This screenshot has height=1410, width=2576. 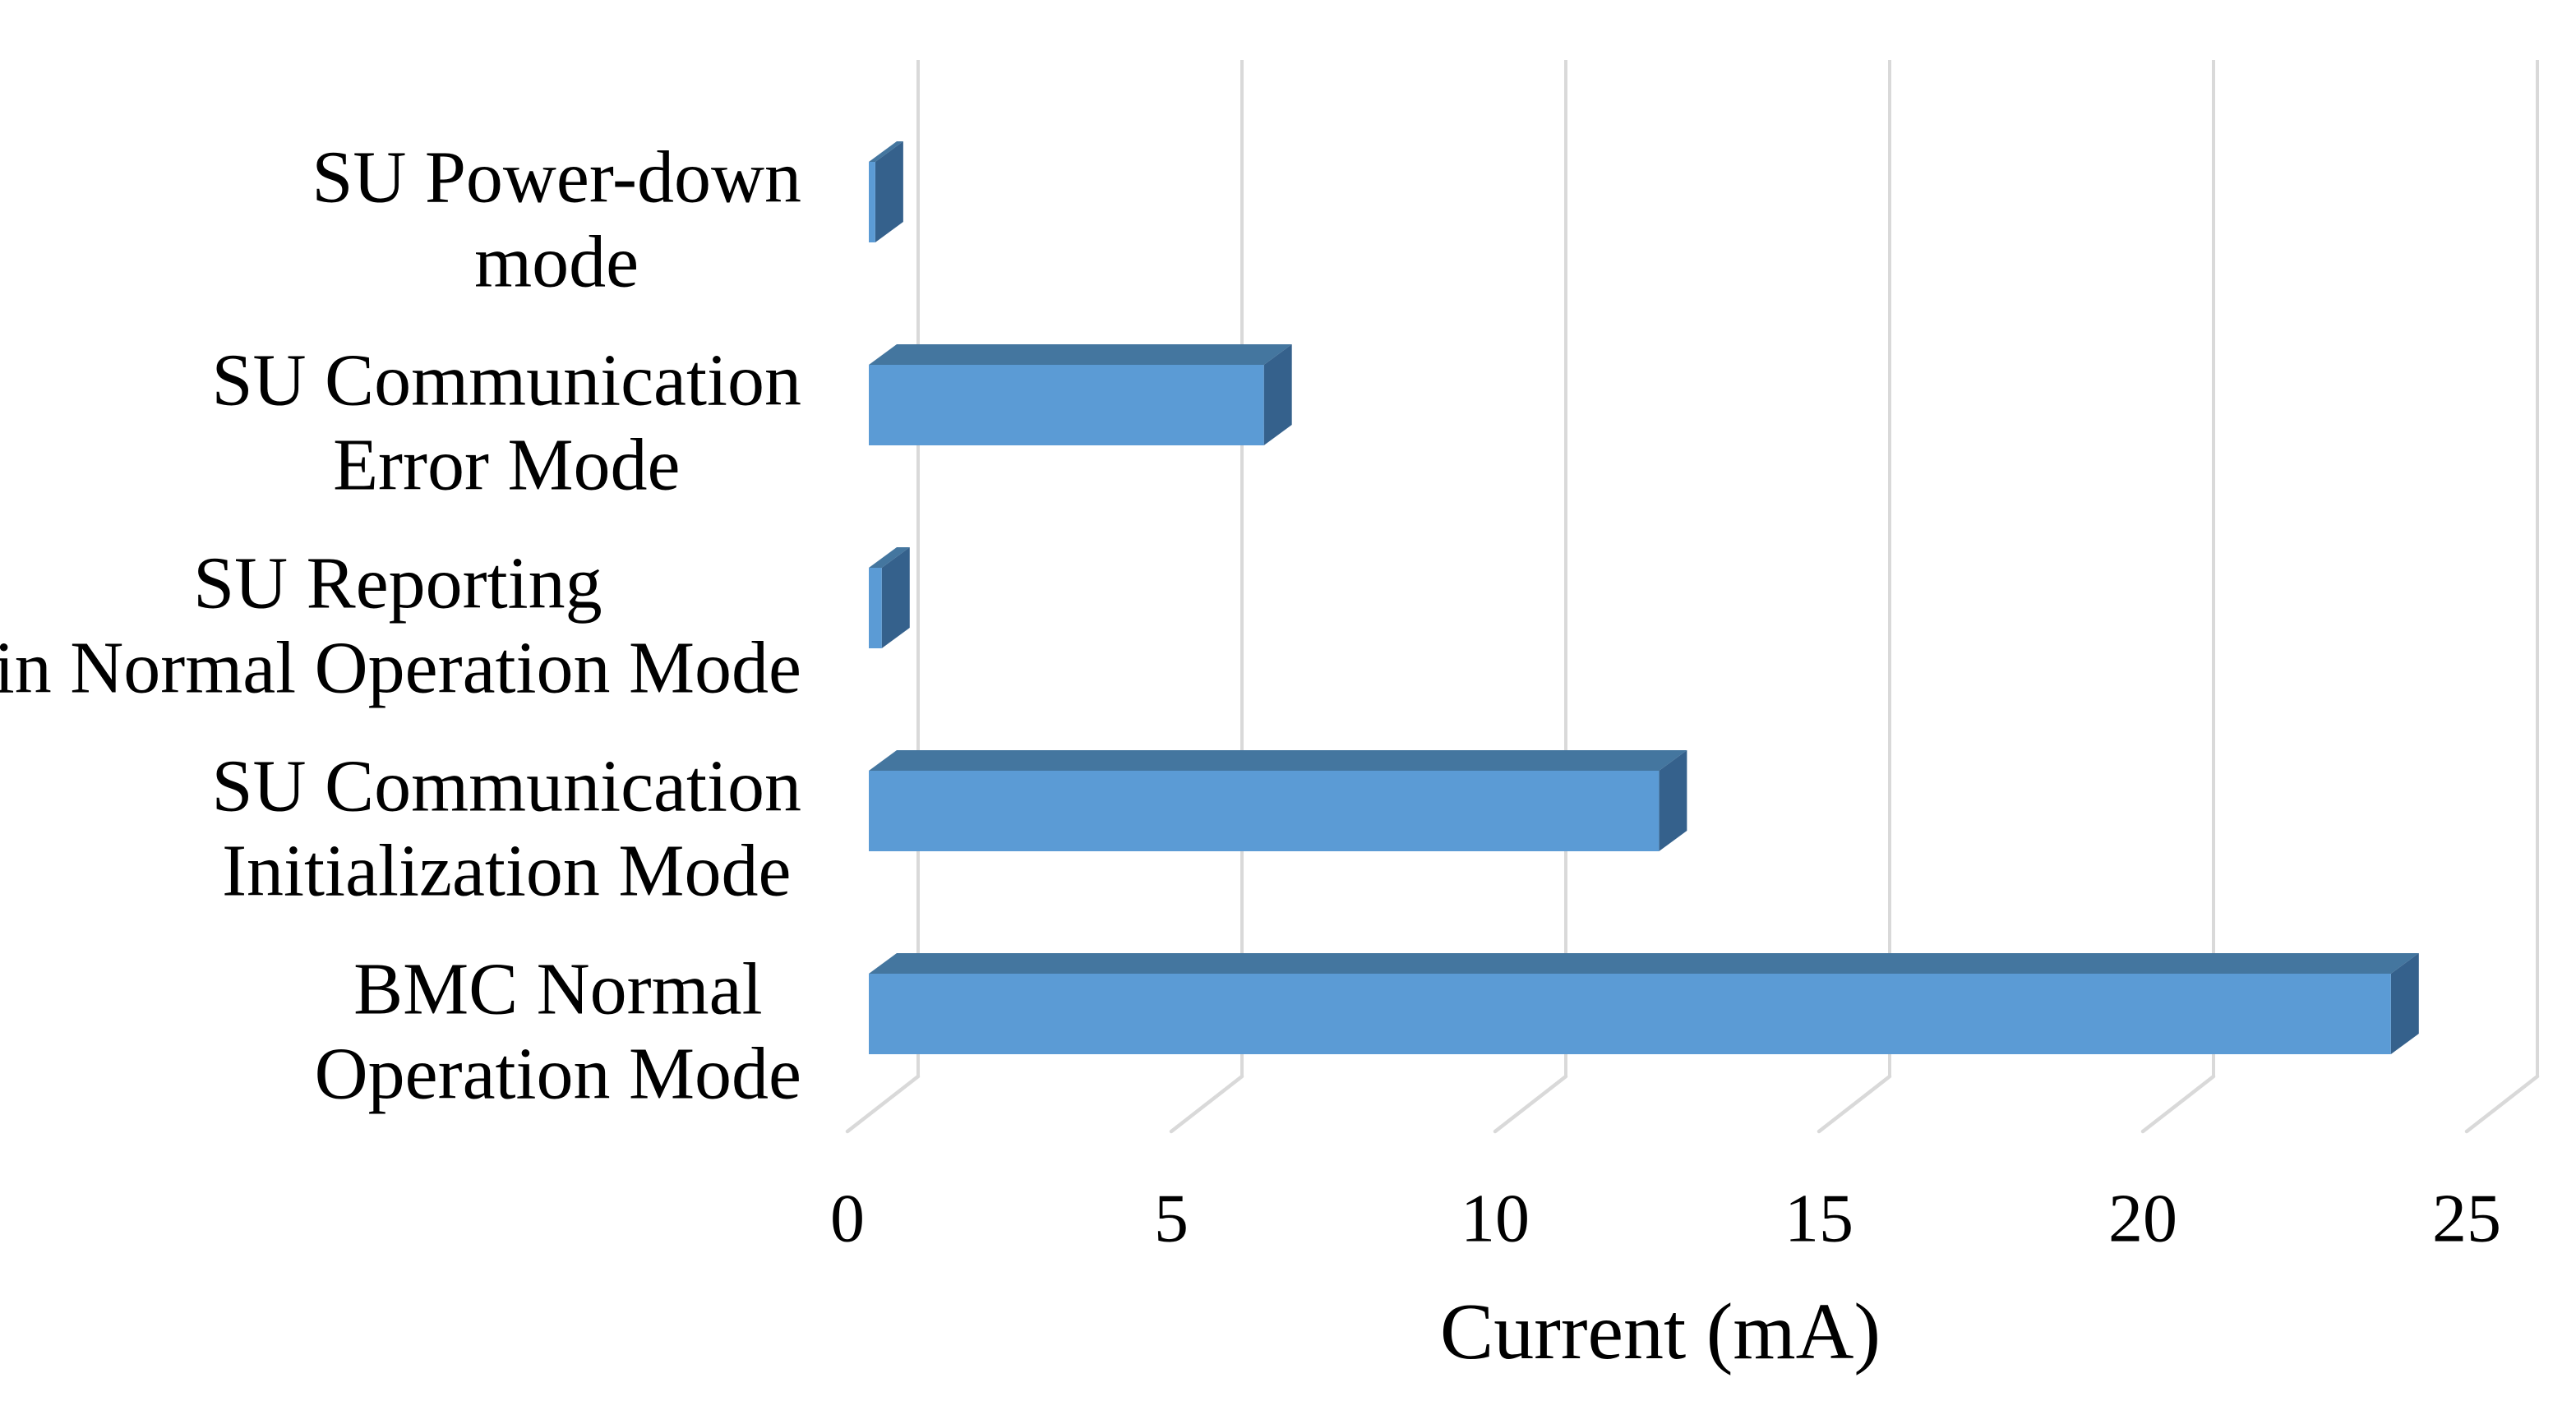 I want to click on x-tick-label: 0, so click(x=848, y=1219).